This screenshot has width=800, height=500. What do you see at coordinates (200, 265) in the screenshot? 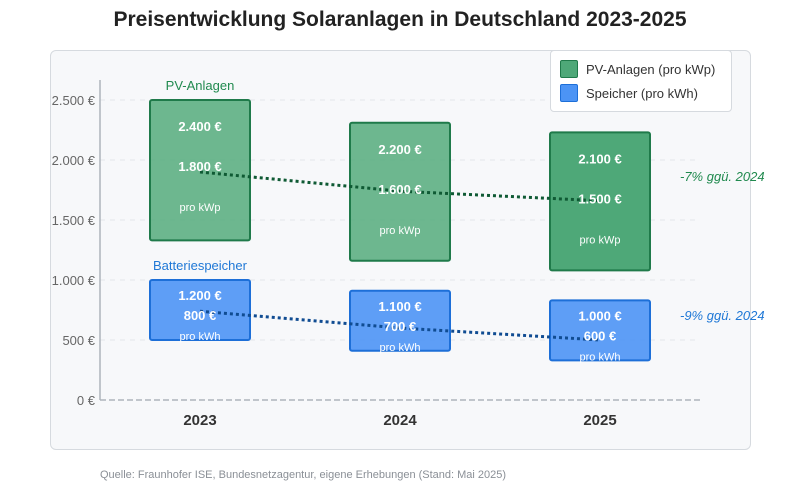
I see `storage-group-label: Batteriespeicher` at bounding box center [200, 265].